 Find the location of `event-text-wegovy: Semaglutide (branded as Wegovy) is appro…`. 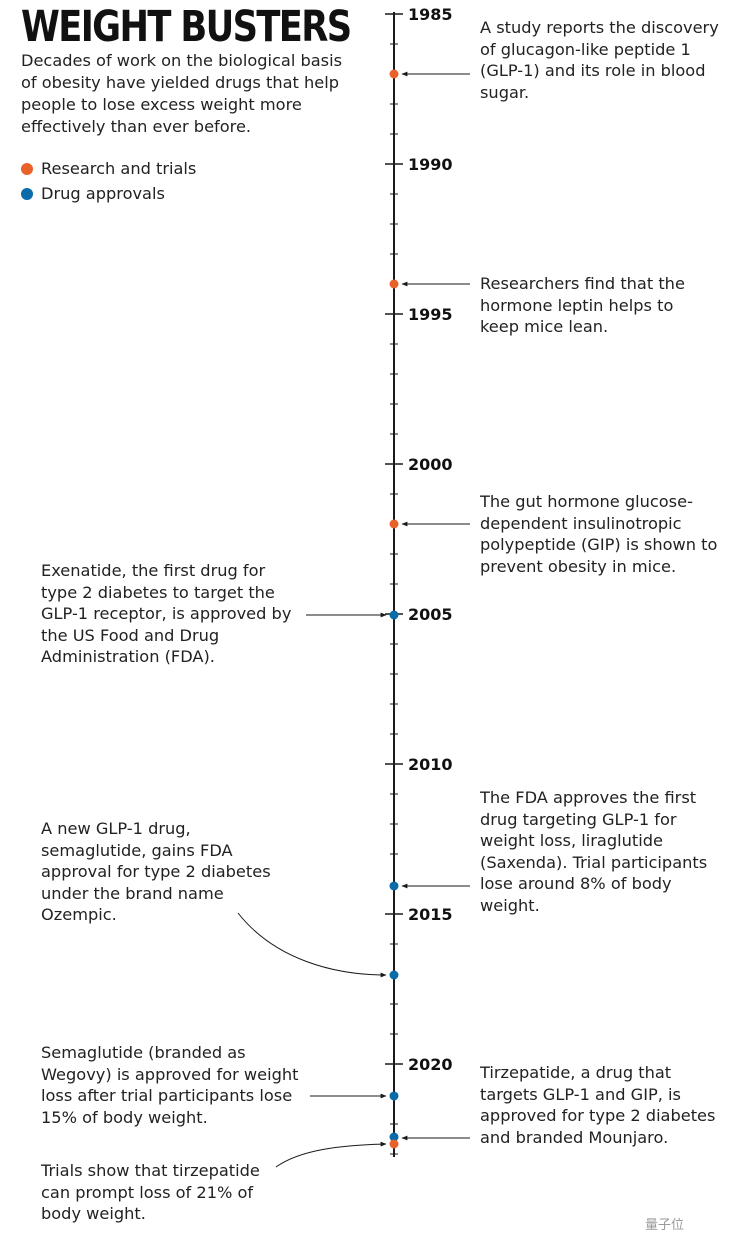

event-text-wegovy: Semaglutide (branded as Wegovy) is appro… is located at coordinates (170, 1085).